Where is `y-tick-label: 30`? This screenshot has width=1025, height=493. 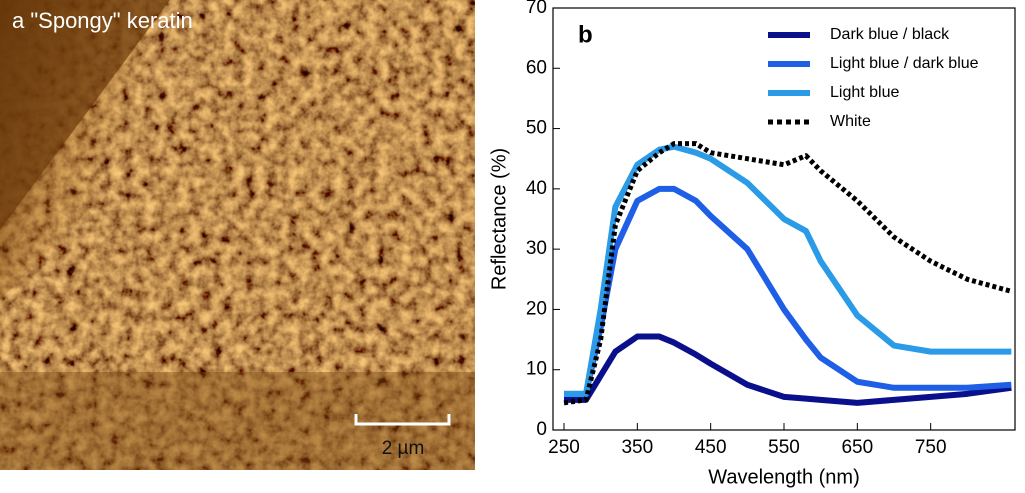 y-tick-label: 30 is located at coordinates (536, 248).